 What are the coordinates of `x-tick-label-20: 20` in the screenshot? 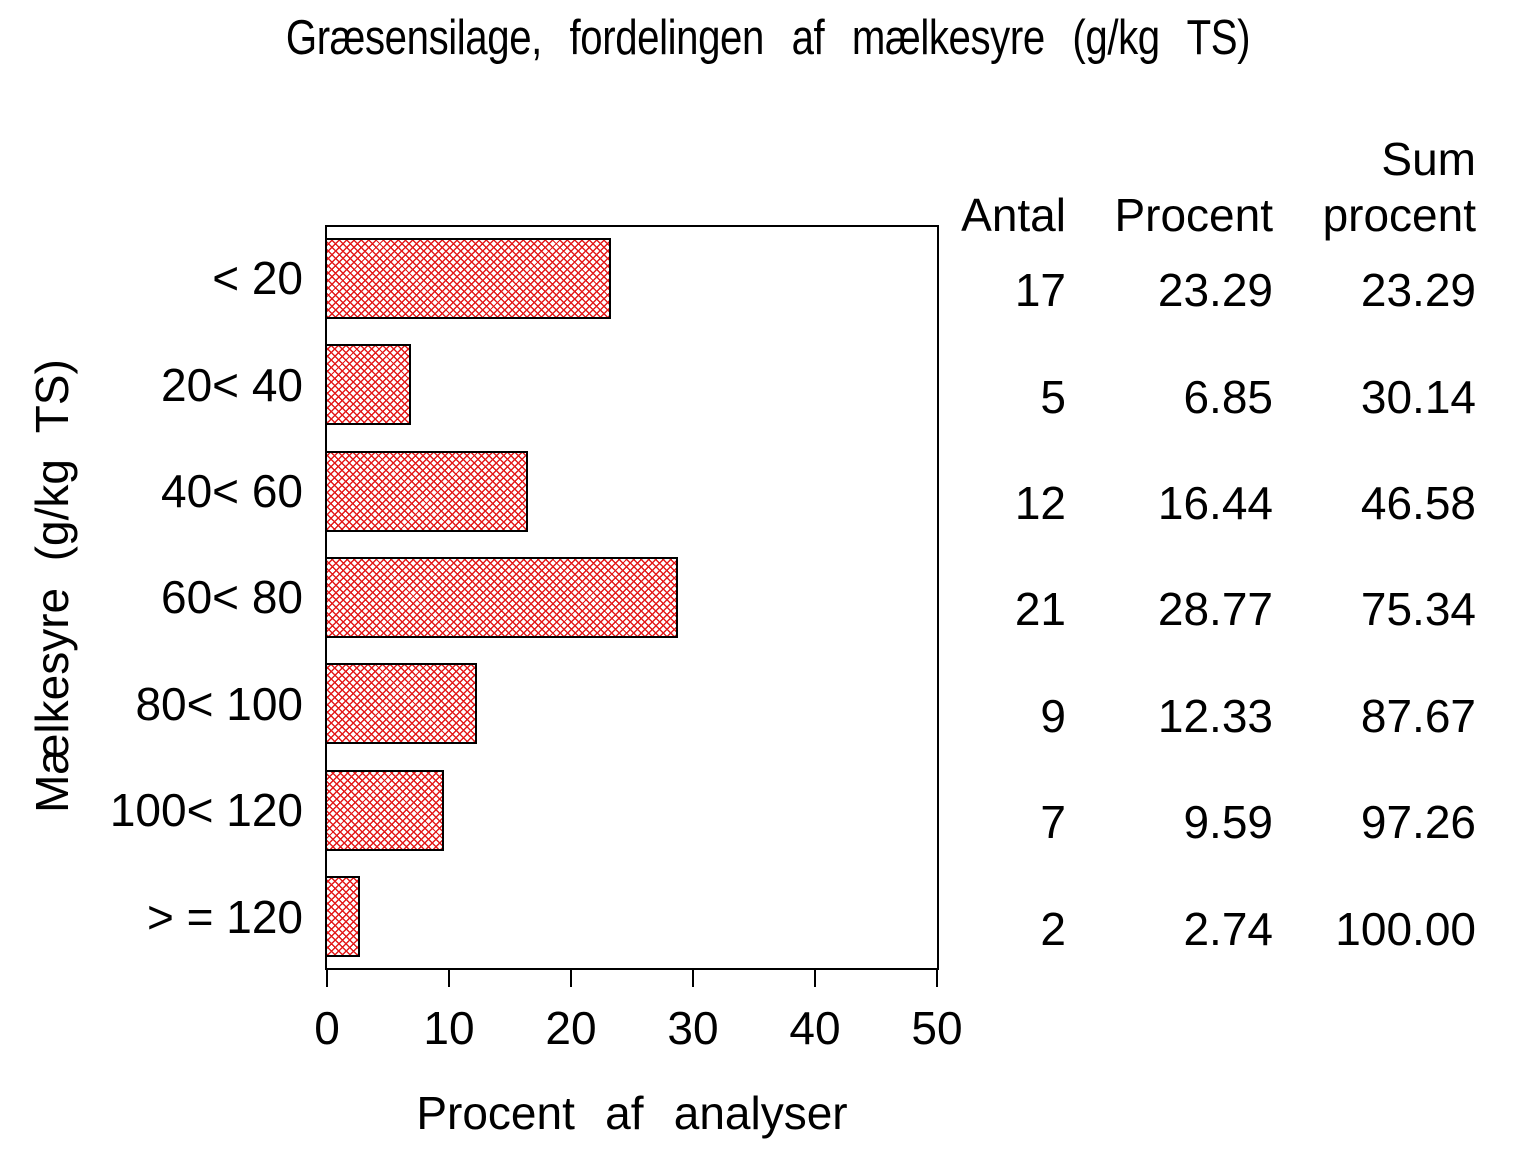 It's located at (571, 1028).